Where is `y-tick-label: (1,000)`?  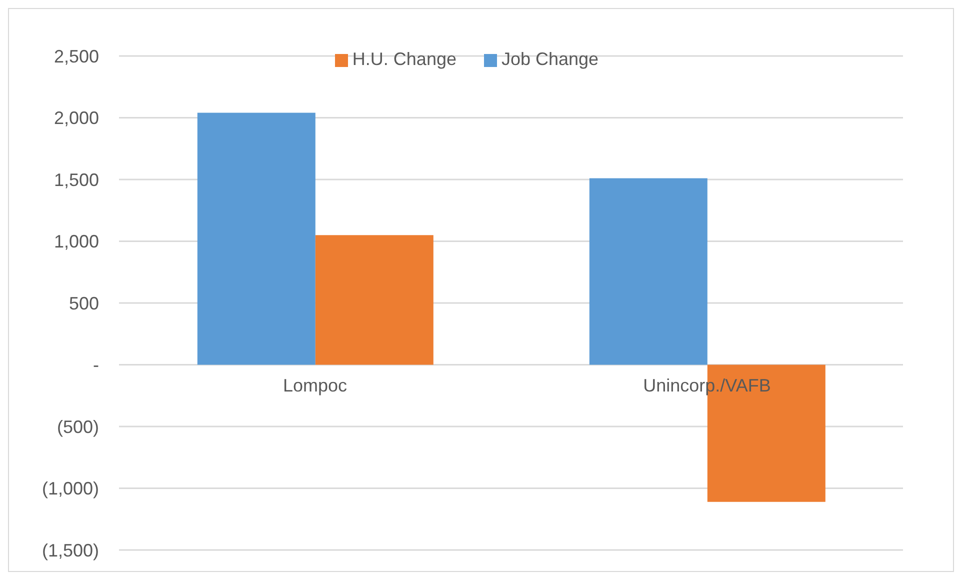 y-tick-label: (1,000) is located at coordinates (70, 488).